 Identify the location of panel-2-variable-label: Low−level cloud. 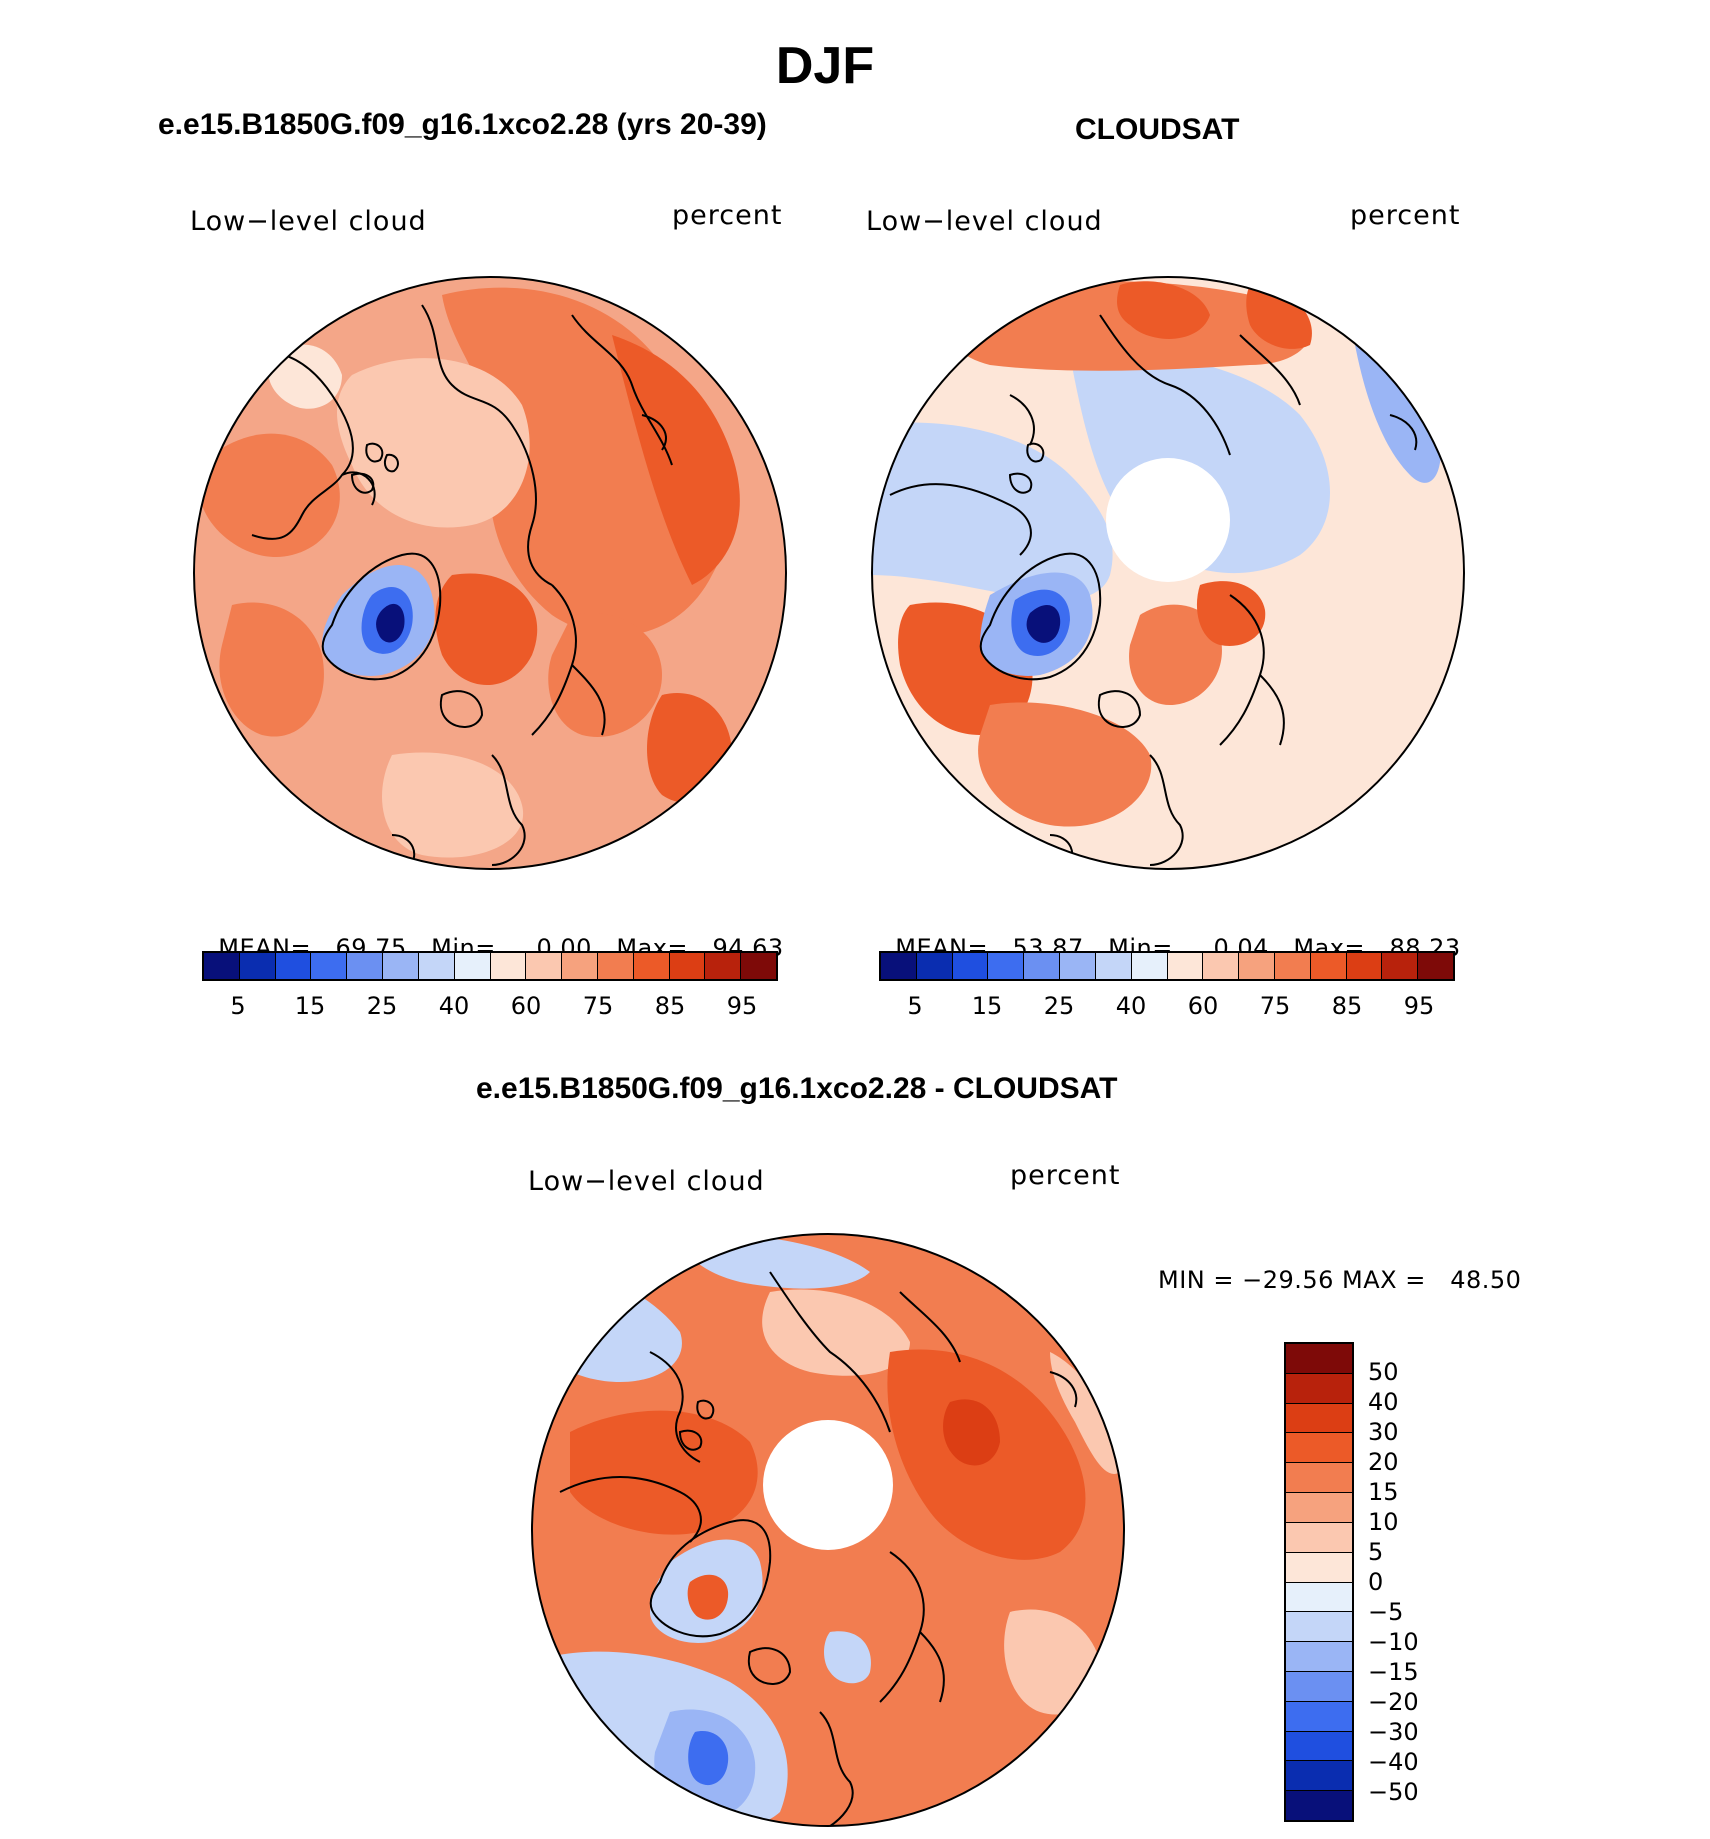
(984, 221).